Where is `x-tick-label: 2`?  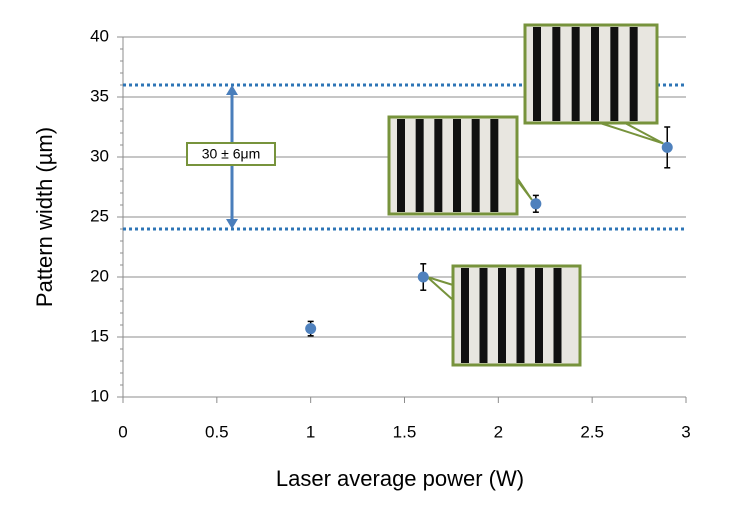
x-tick-label: 2 is located at coordinates (498, 431).